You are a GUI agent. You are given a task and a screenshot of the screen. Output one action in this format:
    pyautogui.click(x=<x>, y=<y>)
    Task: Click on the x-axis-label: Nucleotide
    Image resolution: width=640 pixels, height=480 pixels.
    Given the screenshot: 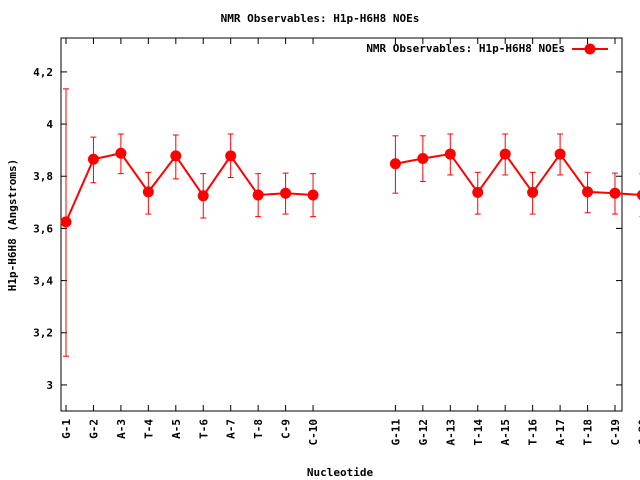 What is the action you would take?
    pyautogui.click(x=340, y=472)
    